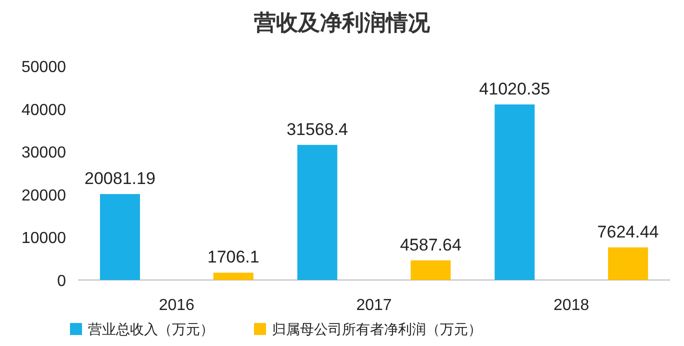  What do you see at coordinates (44, 110) in the screenshot?
I see `y-tick-label: 40000` at bounding box center [44, 110].